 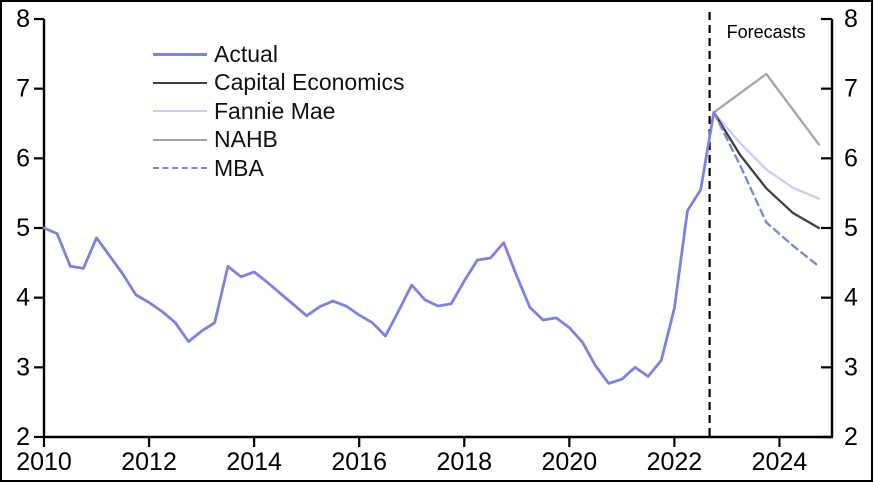 I want to click on y-tick-label-right: 2, so click(x=851, y=437).